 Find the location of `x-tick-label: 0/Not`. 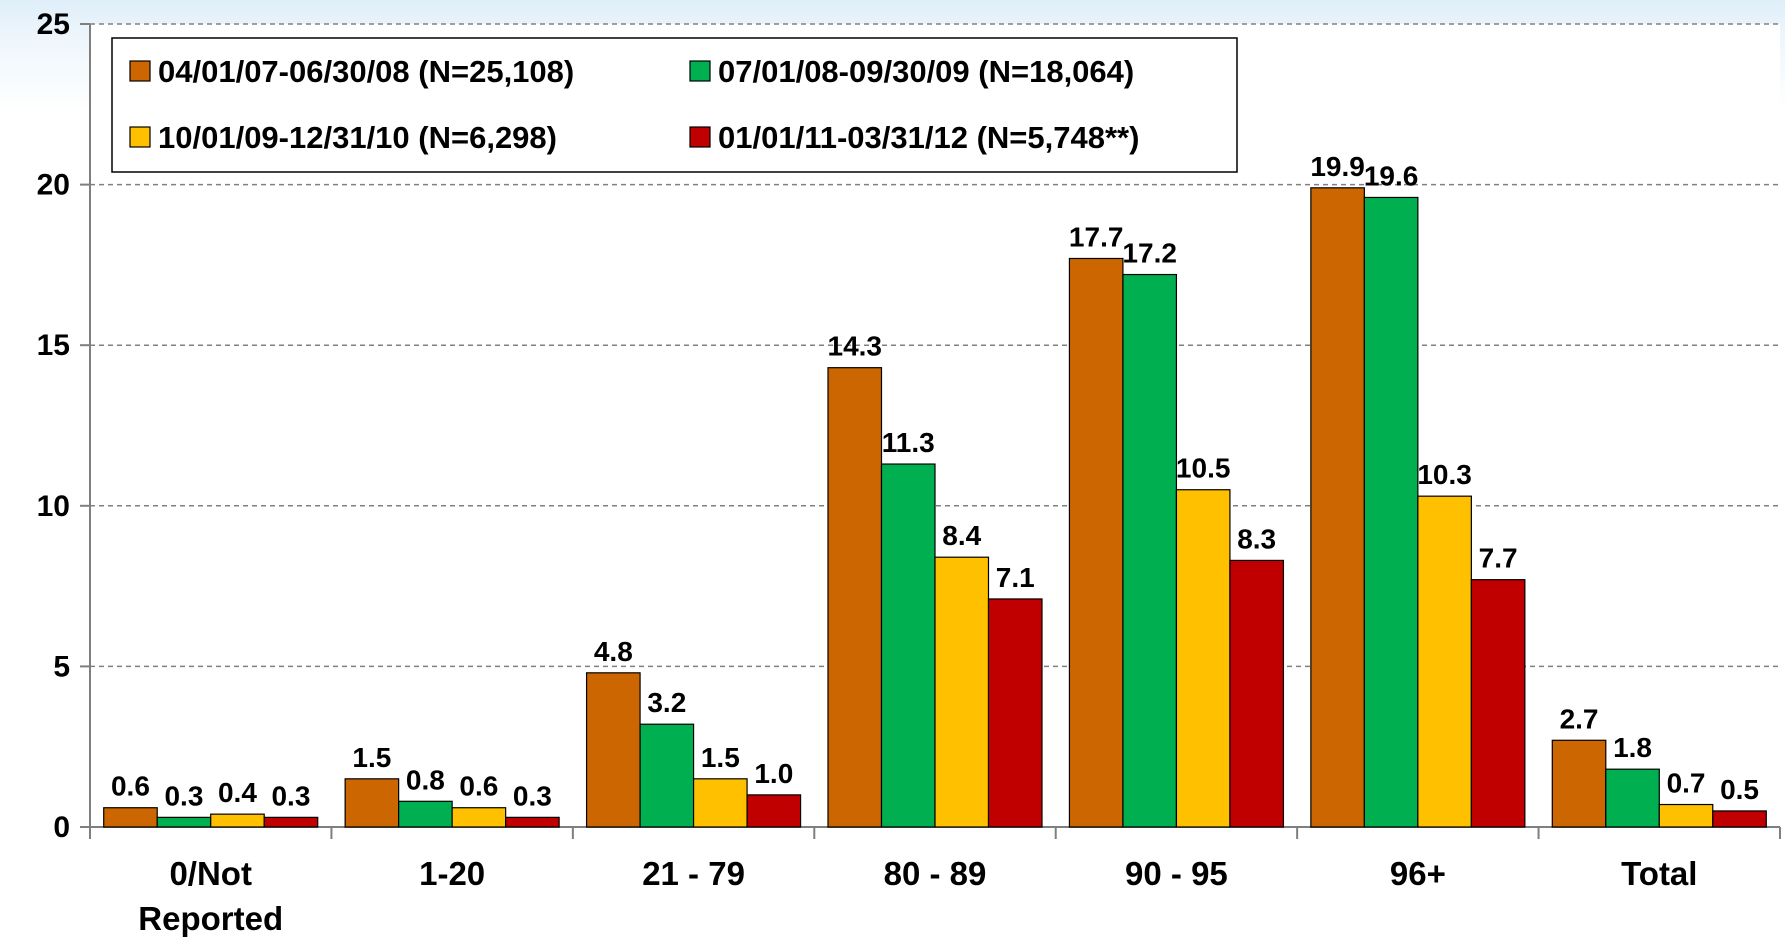

x-tick-label: 0/Not is located at coordinates (210, 873).